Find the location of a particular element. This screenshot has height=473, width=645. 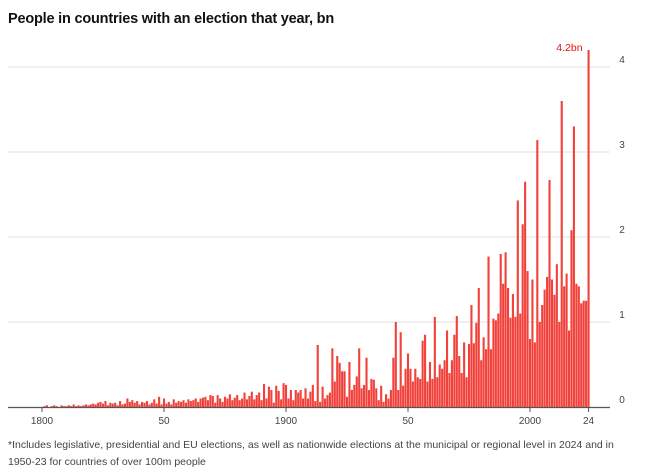

bar-2012 is located at coordinates (559, 364).